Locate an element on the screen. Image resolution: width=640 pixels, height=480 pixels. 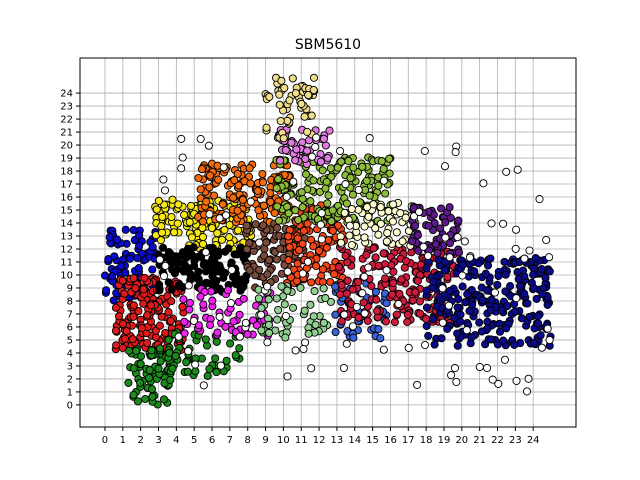
x-tick-label: 20 is located at coordinates (461, 440).